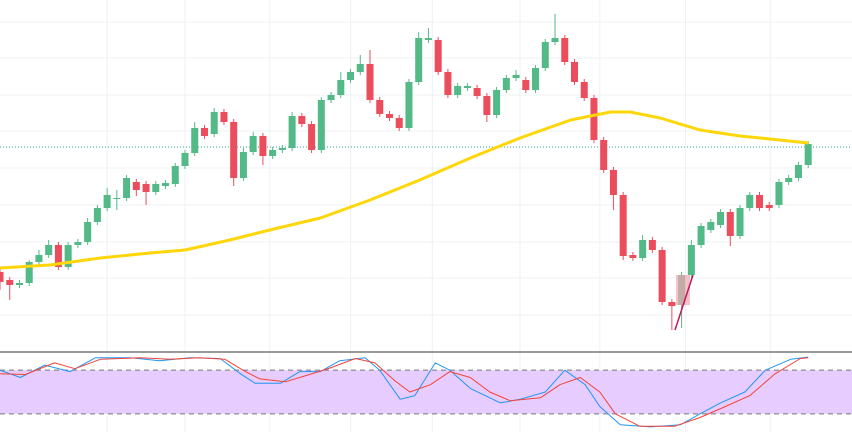 The width and height of the screenshot is (852, 432). I want to click on trend-drawing, so click(684, 302).